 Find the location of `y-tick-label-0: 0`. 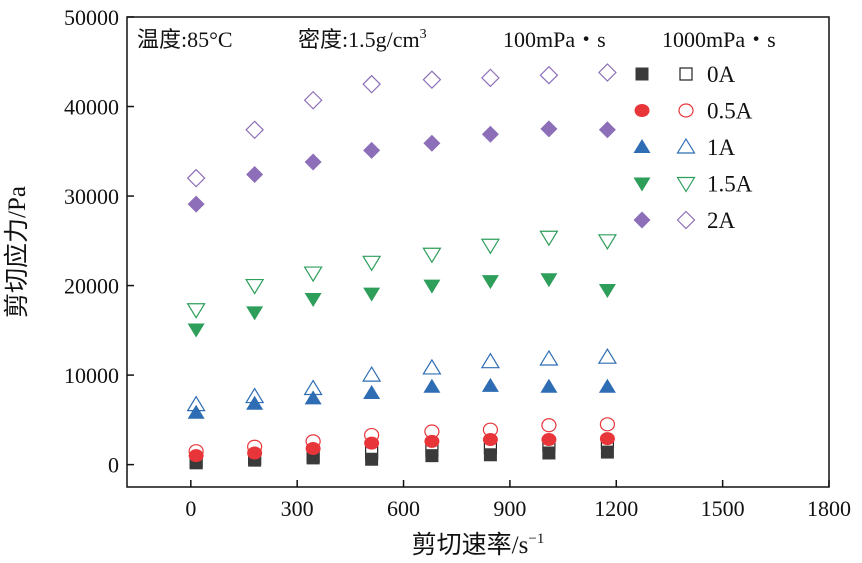

y-tick-label-0: 0 is located at coordinates (113, 465).